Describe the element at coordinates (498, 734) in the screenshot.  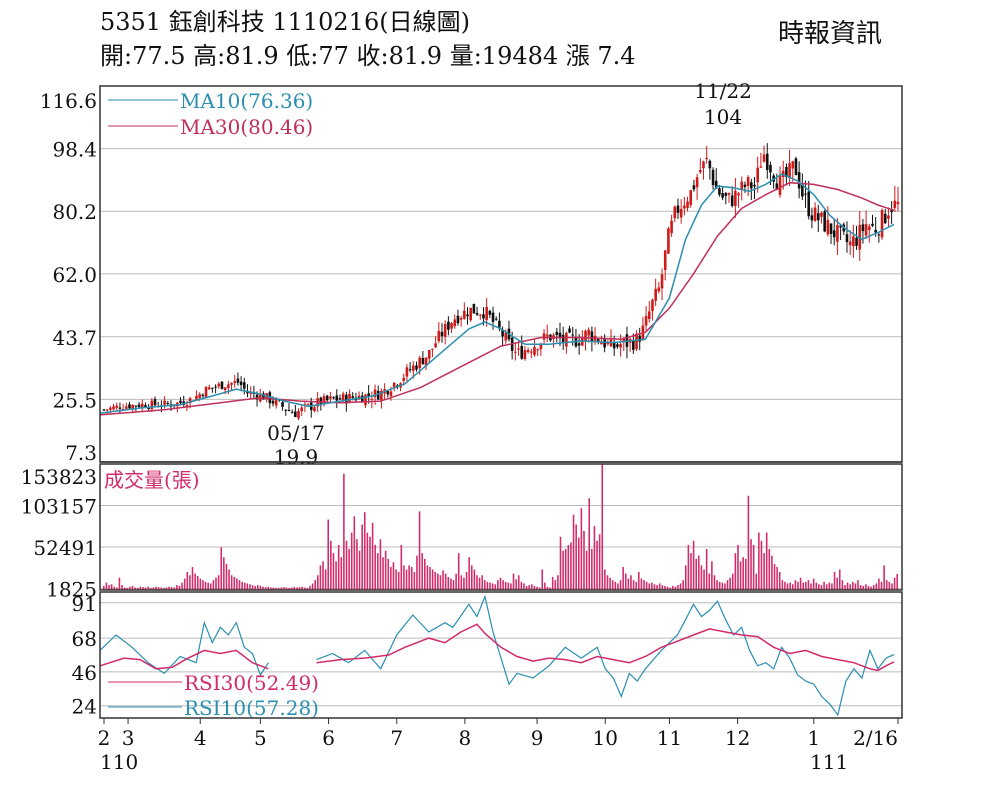
I see `x-axis-labels: 2 3 4 5 6 7 8 9 10 11 12 1 2/16` at that location.